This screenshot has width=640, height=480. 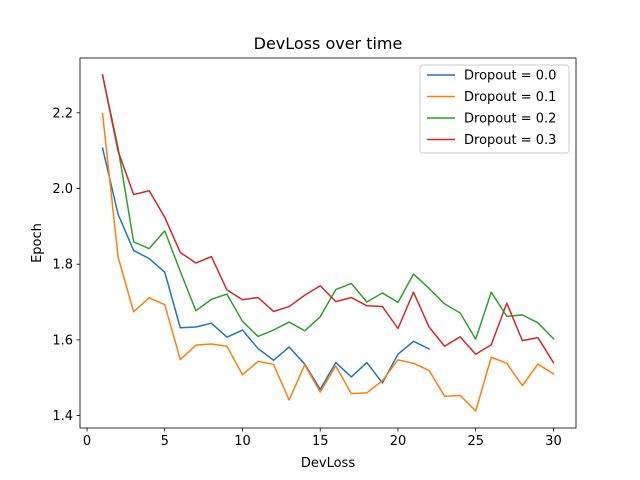 I want to click on y-tick-label: 2.2, so click(x=62, y=113).